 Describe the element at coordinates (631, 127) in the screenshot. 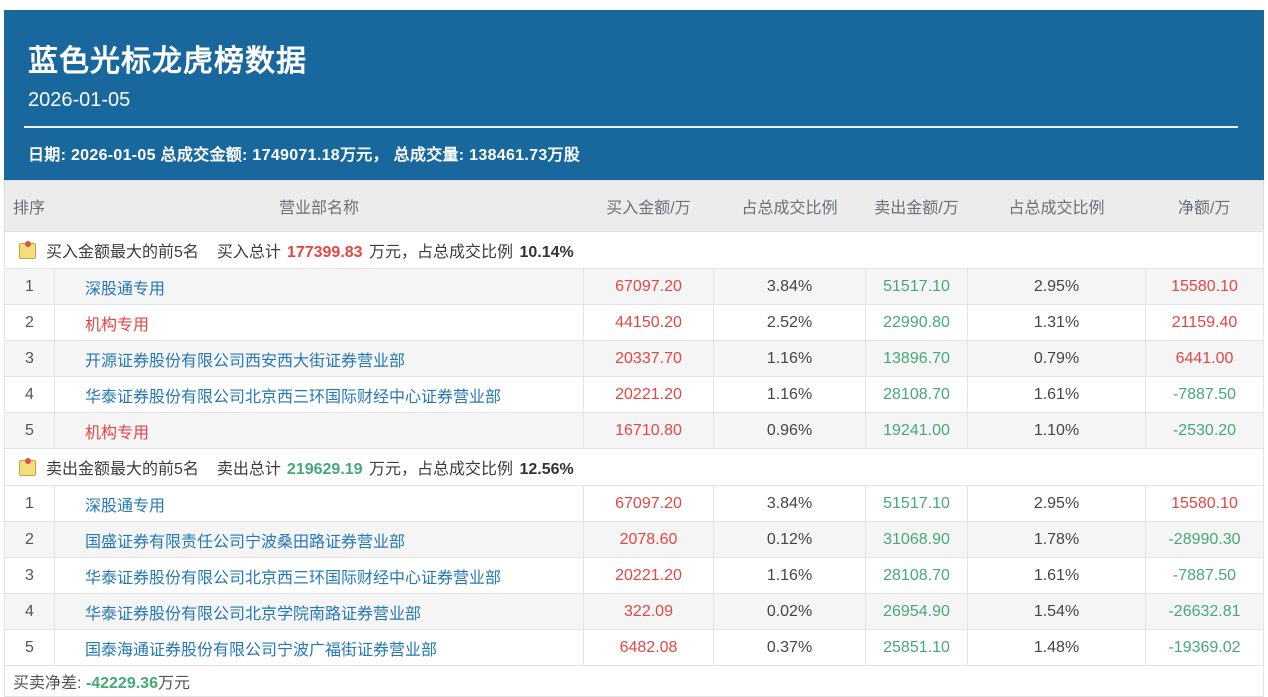

I see `banner-divider` at that location.